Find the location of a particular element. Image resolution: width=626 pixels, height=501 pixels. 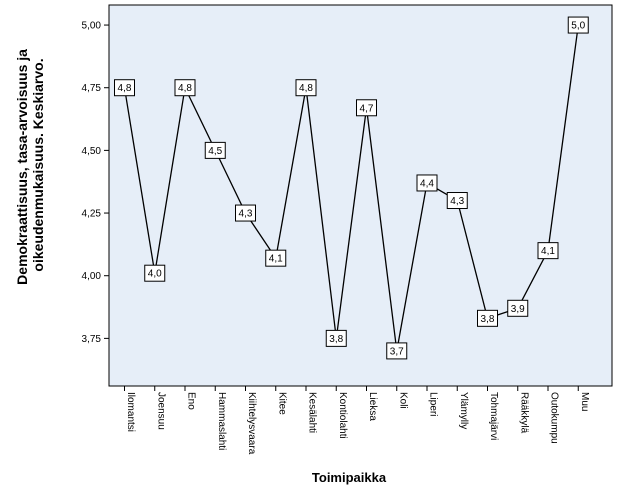

data-label-text: 3,9 is located at coordinates (518, 309).